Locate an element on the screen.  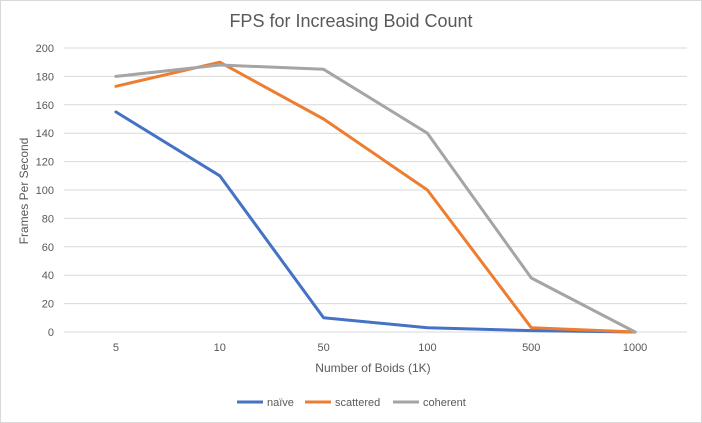
y-tick-label: 180 is located at coordinates (45, 77).